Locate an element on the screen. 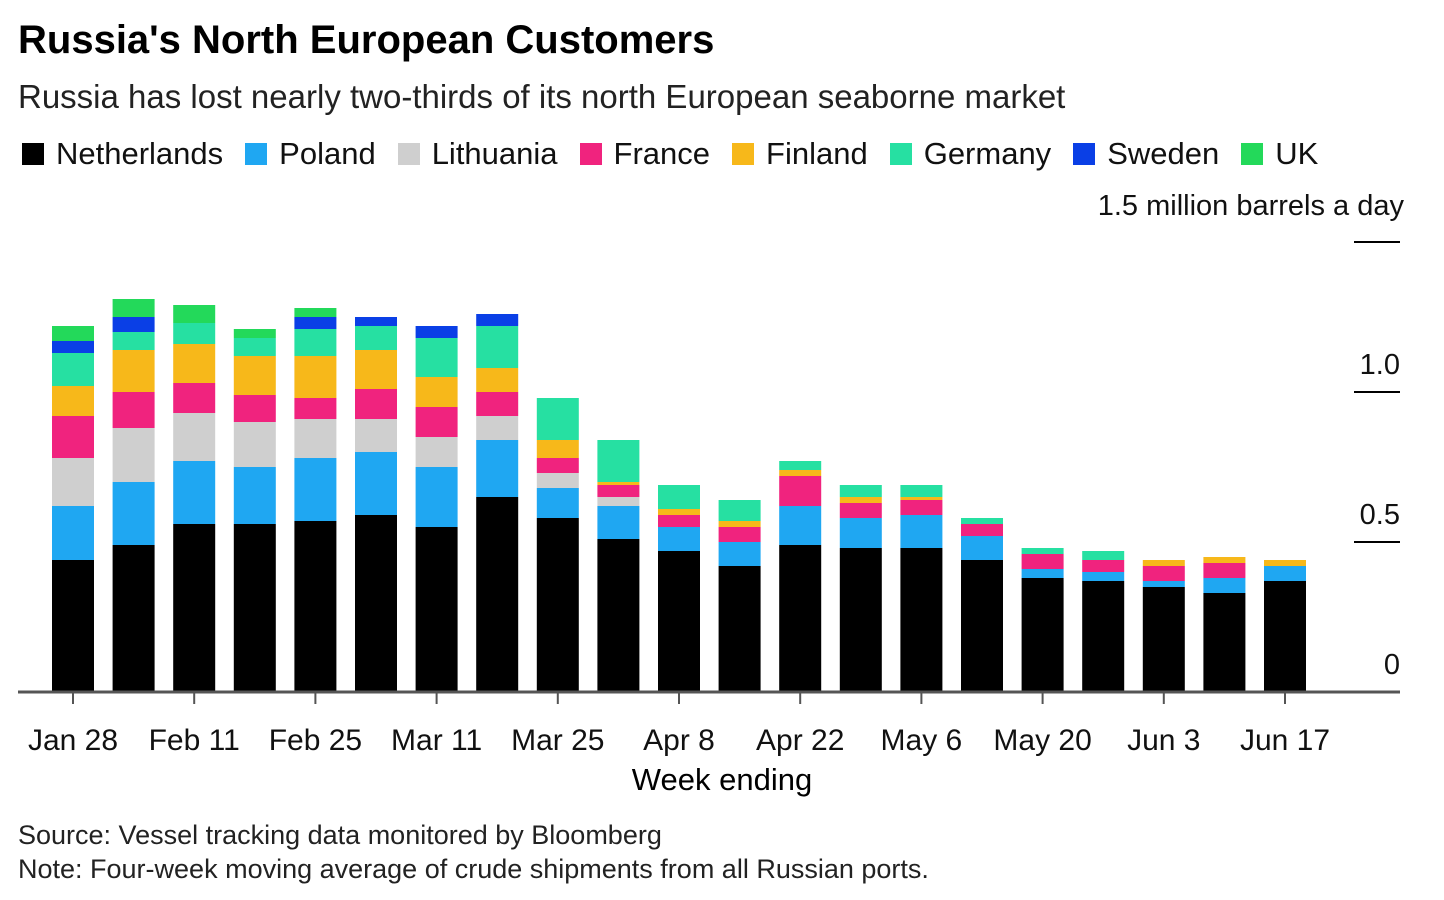 This screenshot has width=1444, height=900. x-tick-label: Mar 25 is located at coordinates (557, 740).